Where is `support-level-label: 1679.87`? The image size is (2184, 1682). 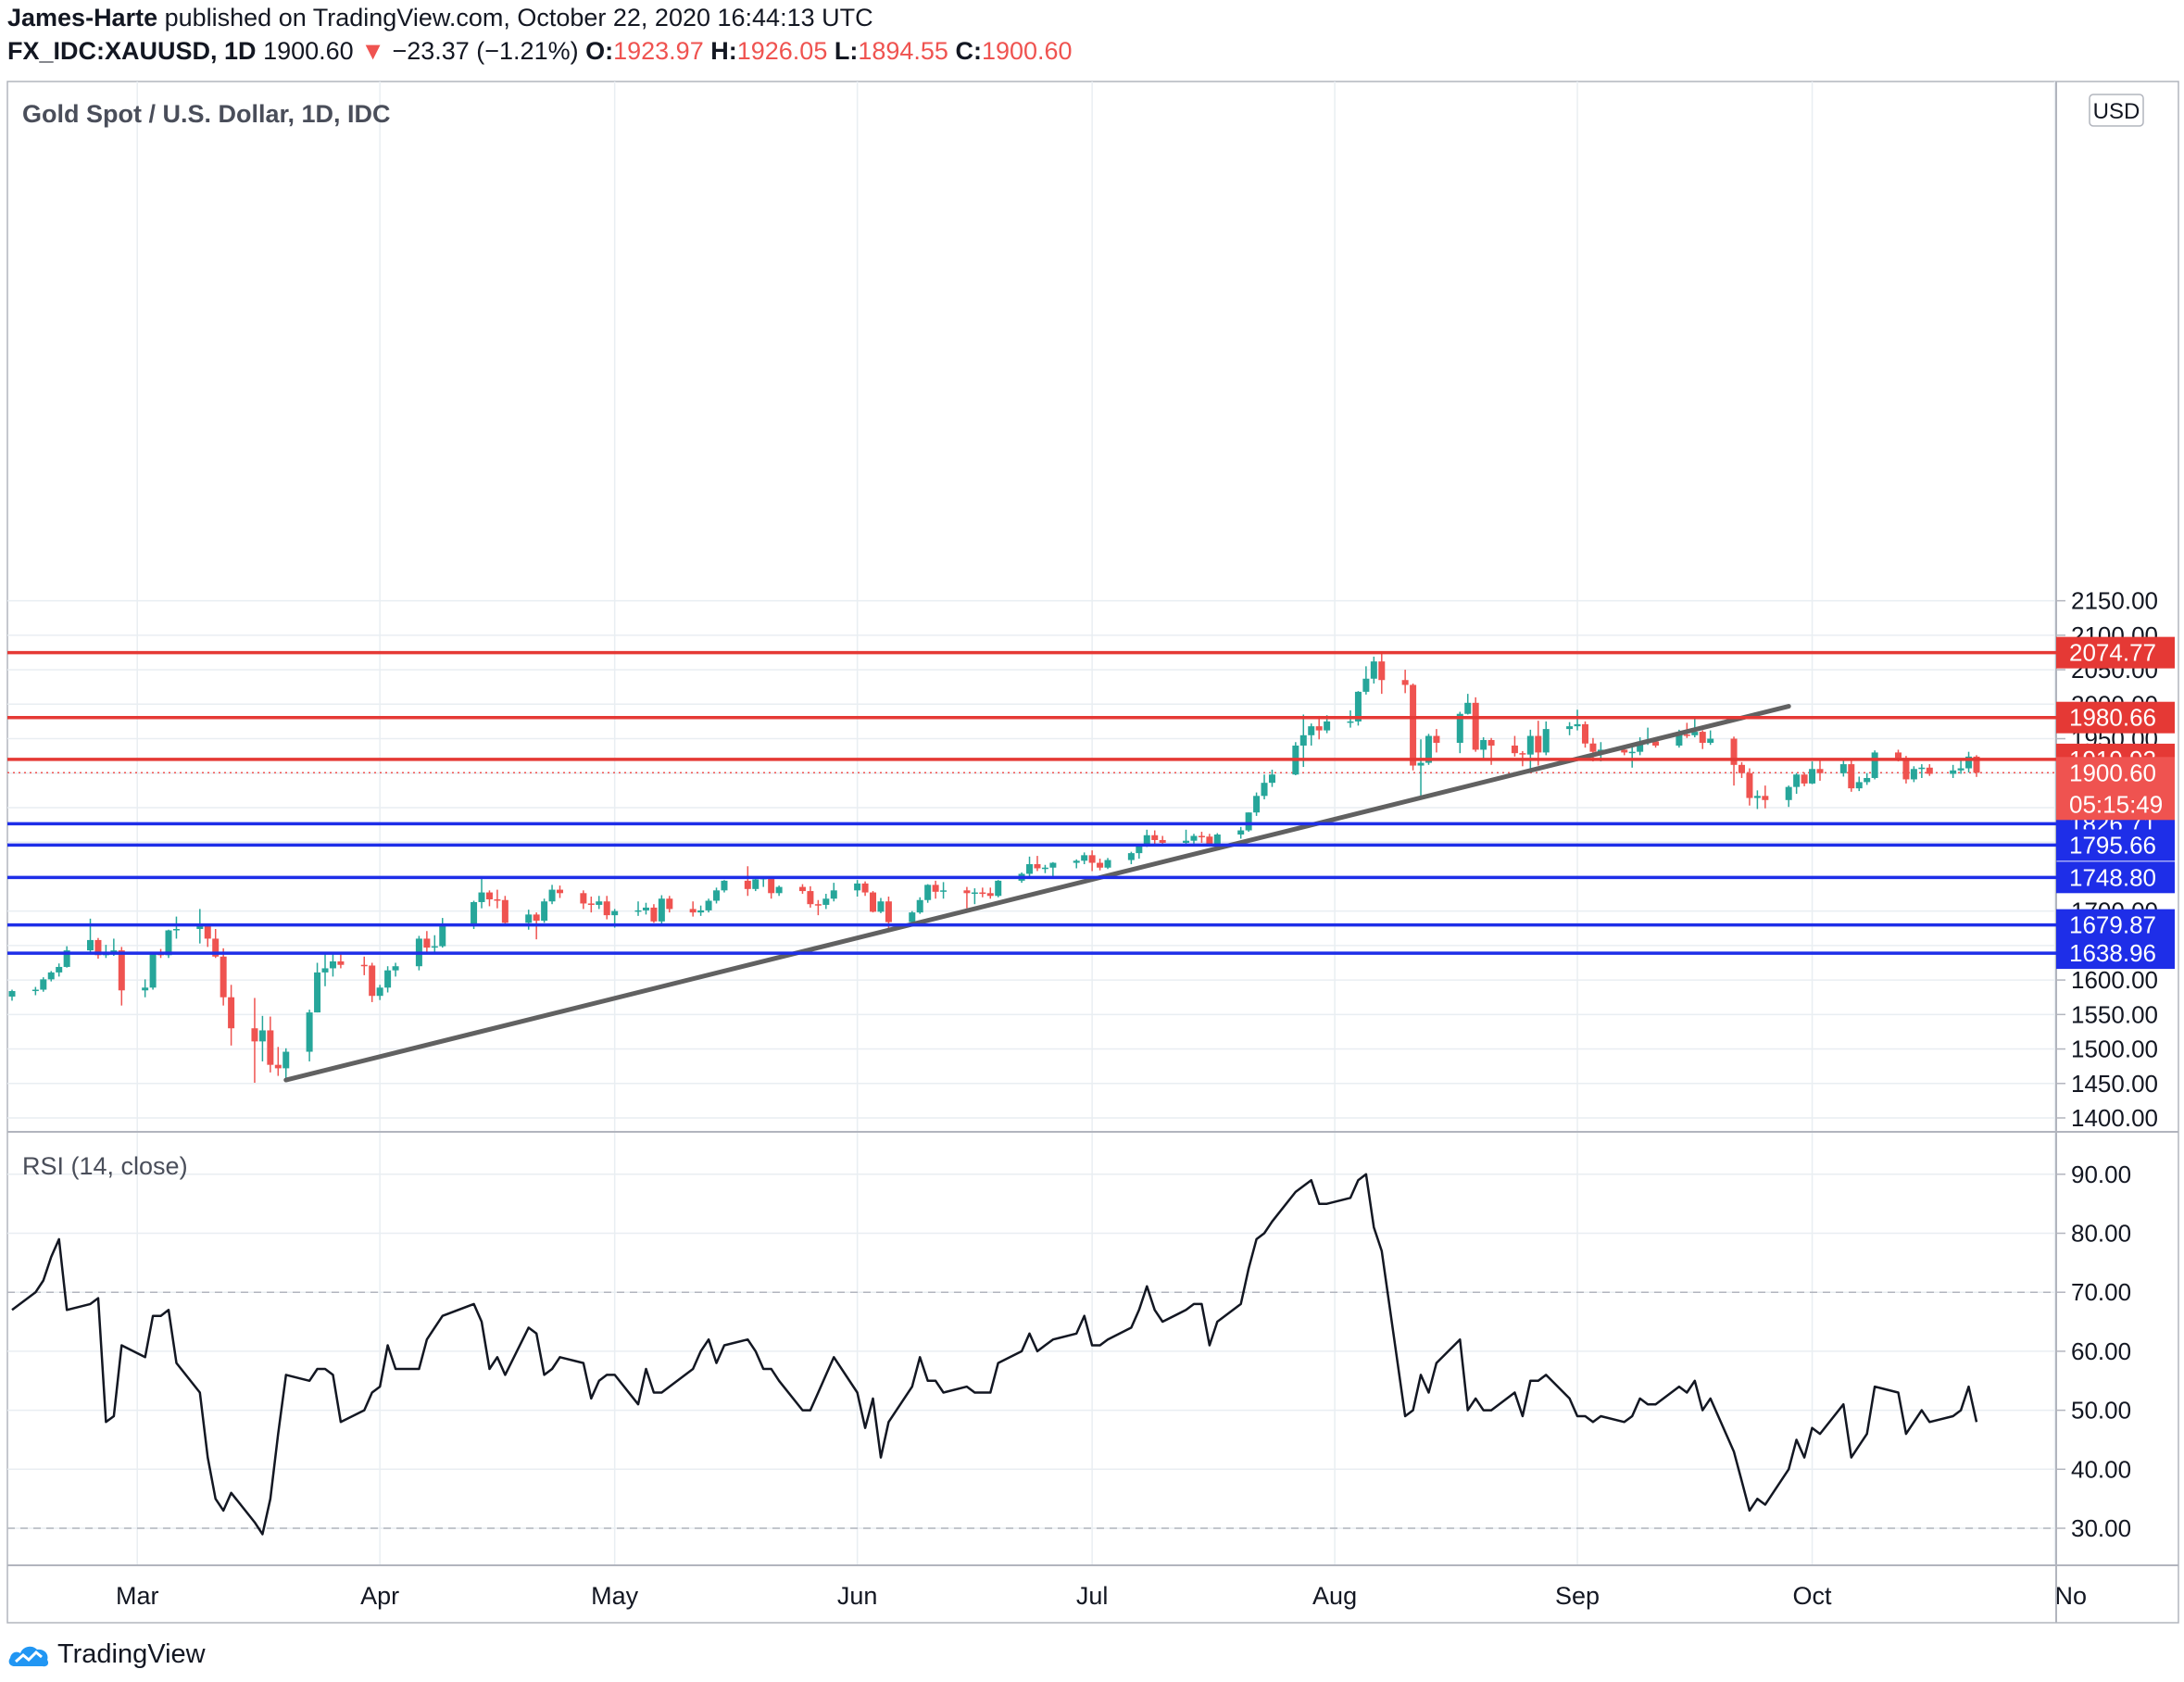 support-level-label: 1679.87 is located at coordinates (2112, 925).